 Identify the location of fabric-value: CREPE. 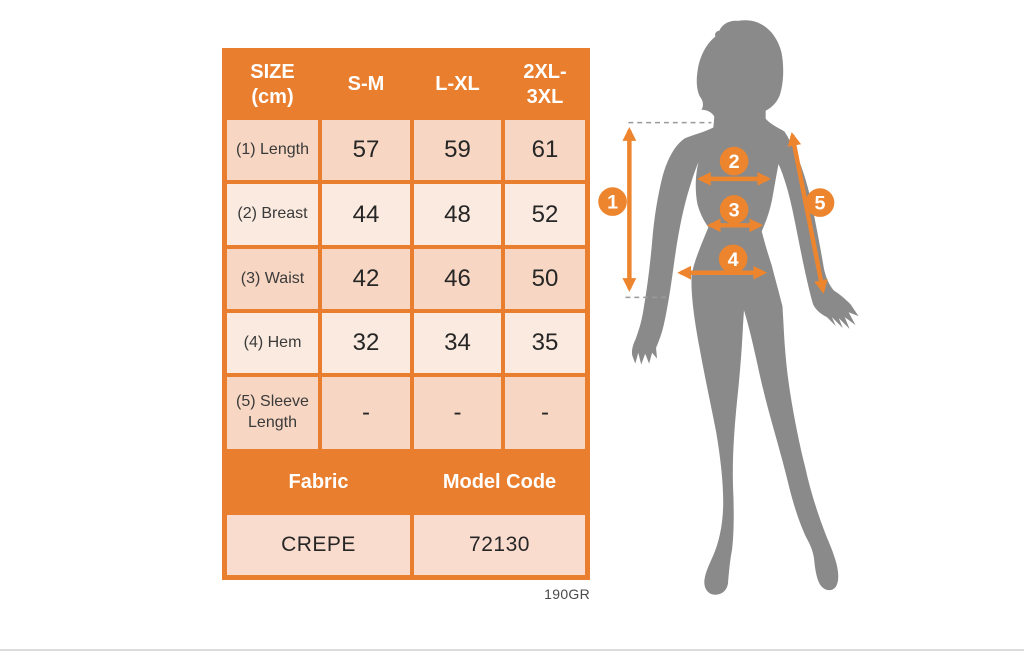
(318, 545).